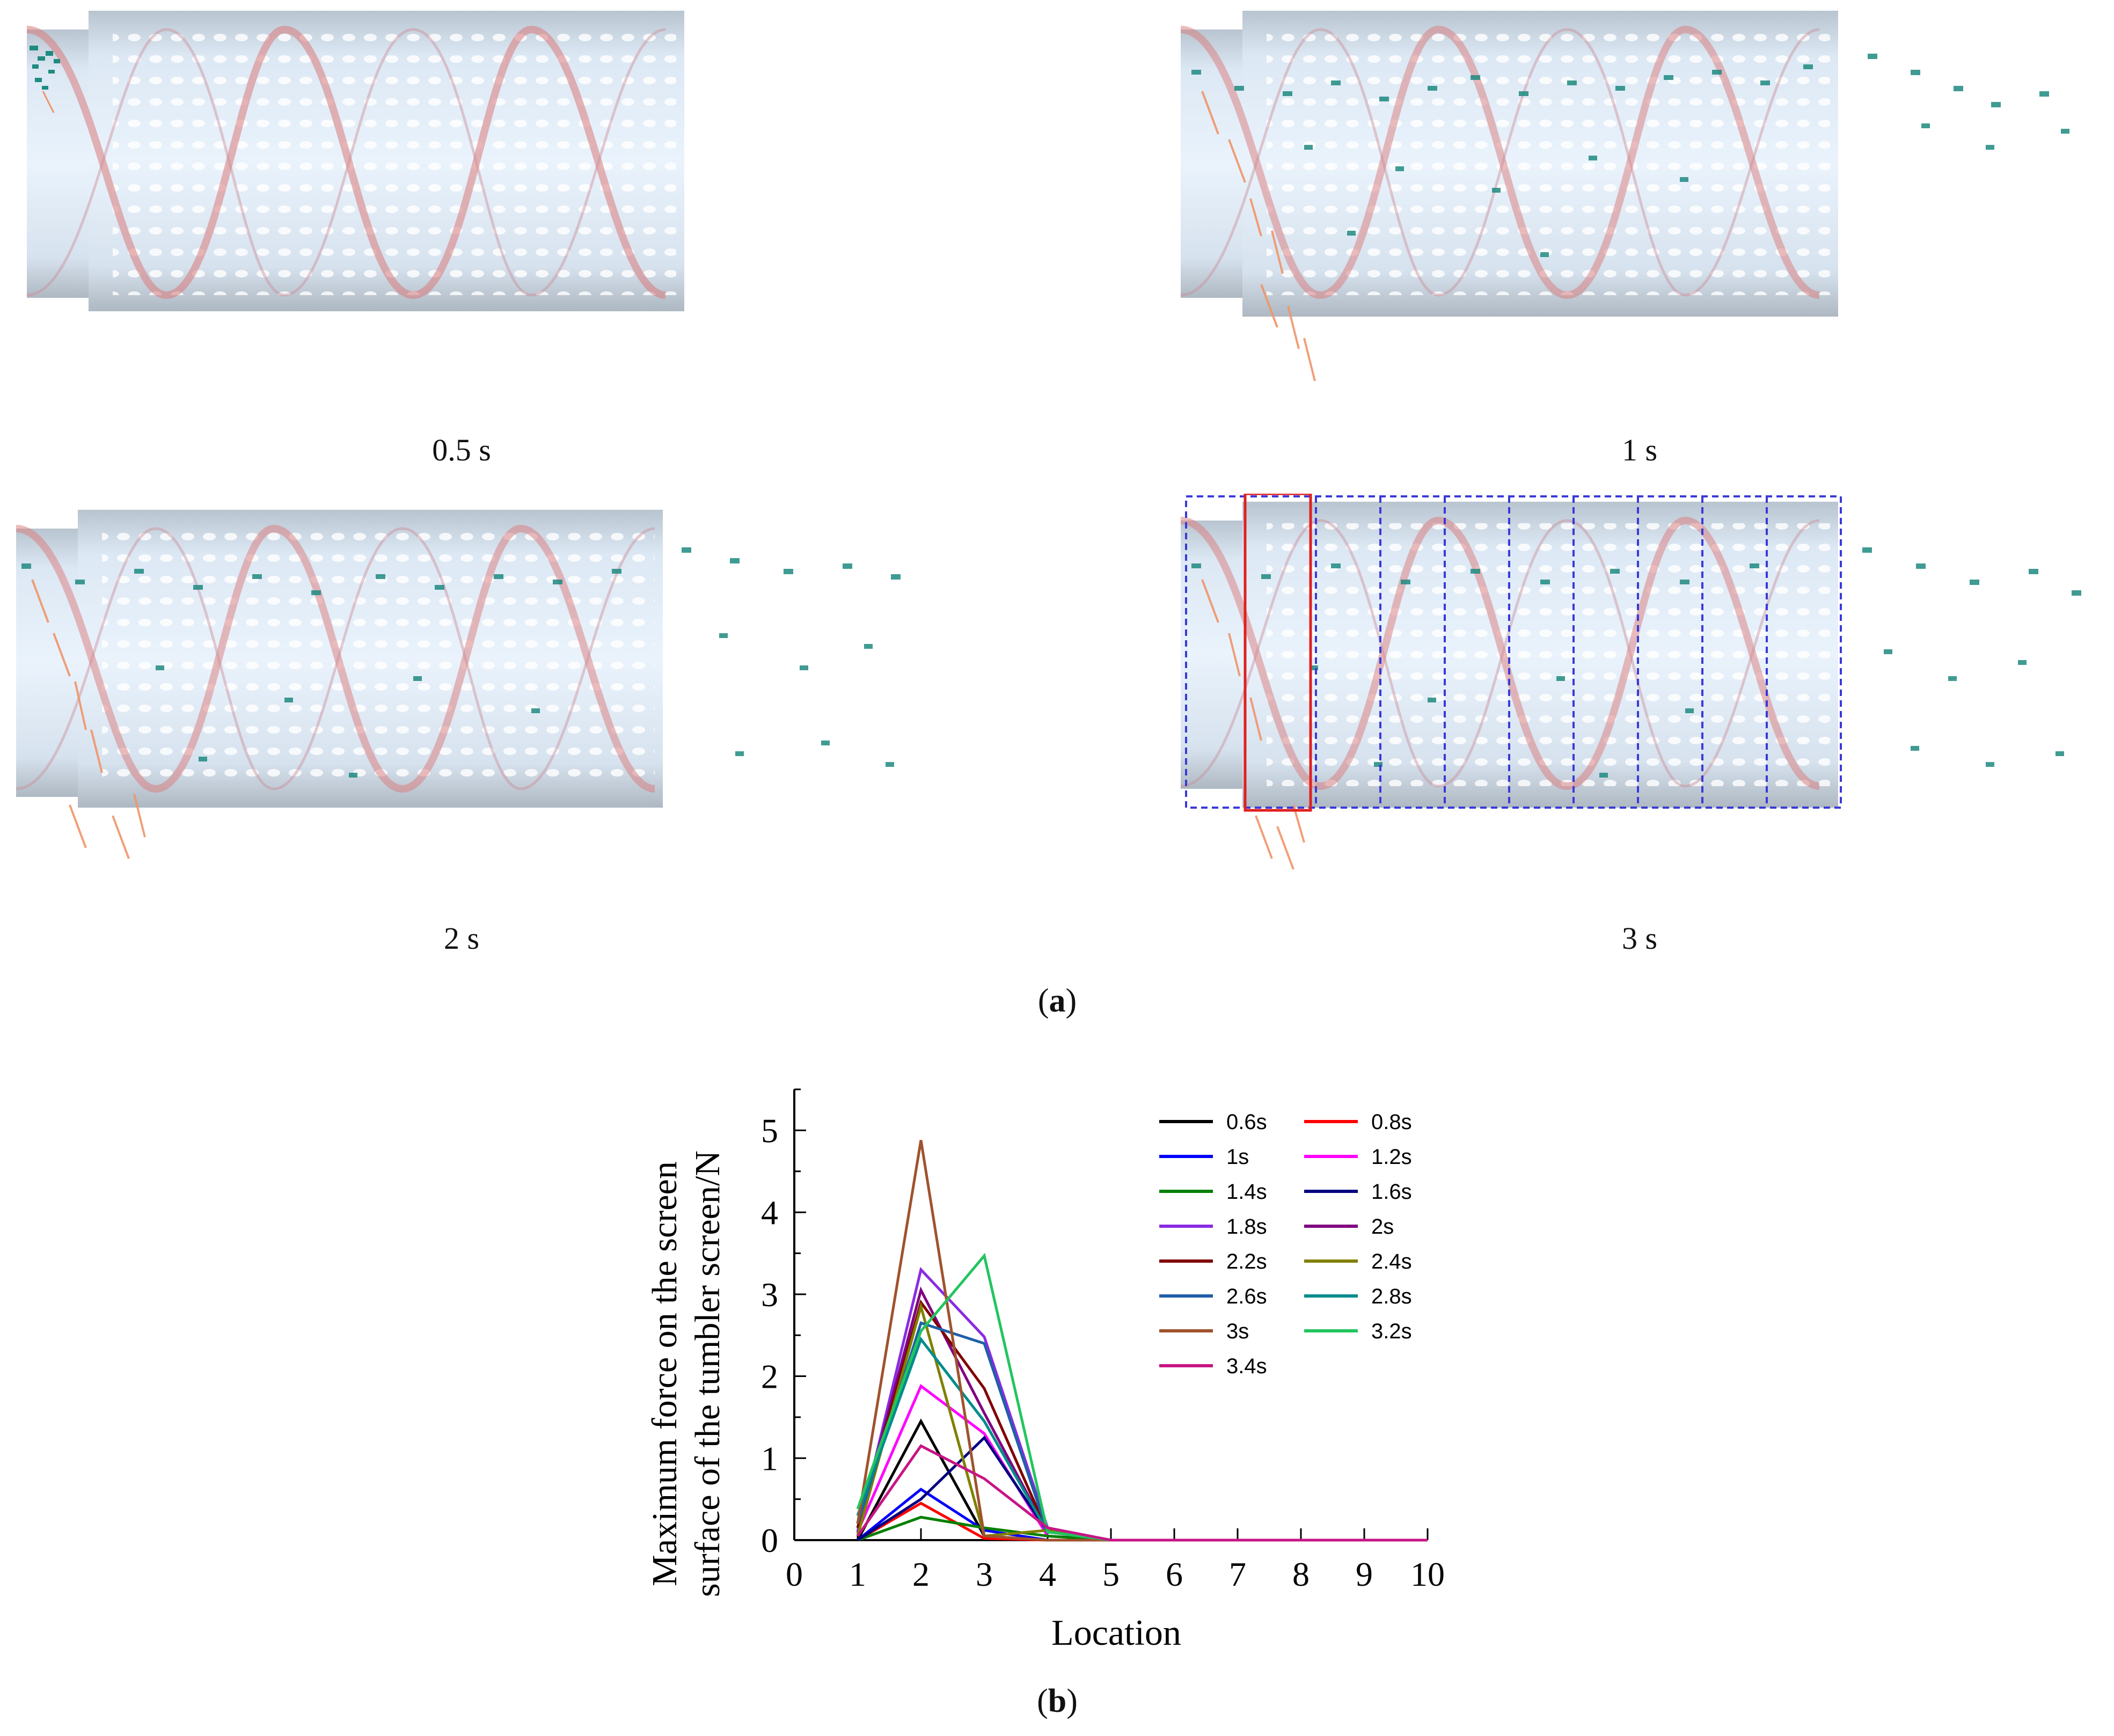  What do you see at coordinates (1624, 196) in the screenshot?
I see `snapshot-1s` at bounding box center [1624, 196].